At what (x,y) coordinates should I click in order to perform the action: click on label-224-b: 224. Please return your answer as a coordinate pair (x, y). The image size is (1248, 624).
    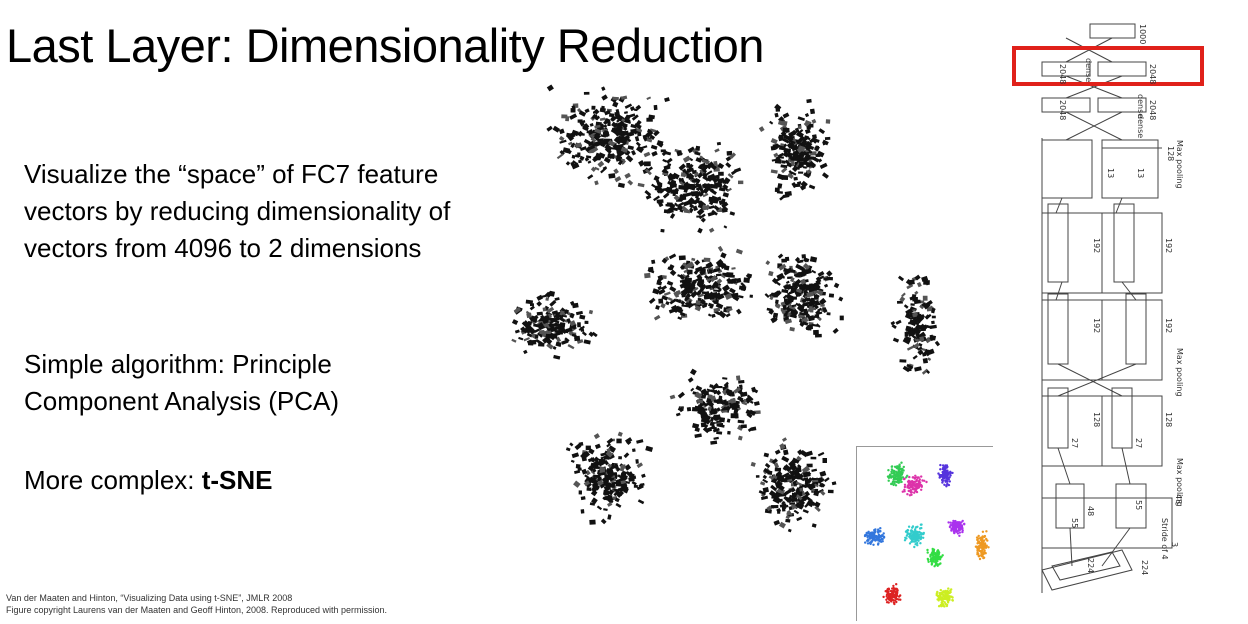
    Looking at the image, I should click on (1144, 567).